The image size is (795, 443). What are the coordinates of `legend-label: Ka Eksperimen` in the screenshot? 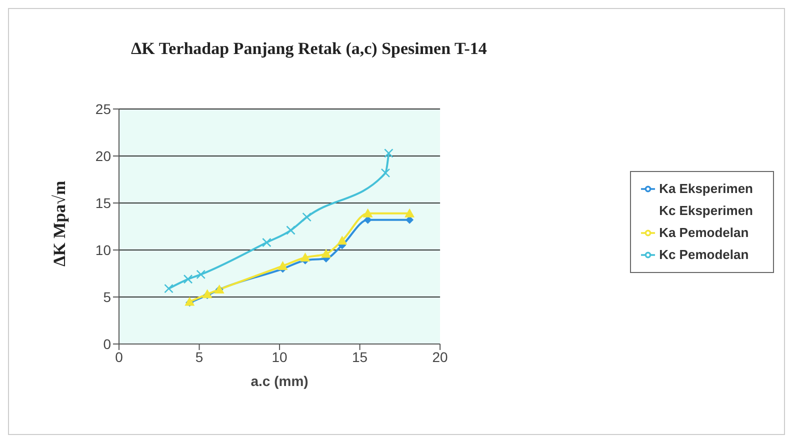 It's located at (706, 188).